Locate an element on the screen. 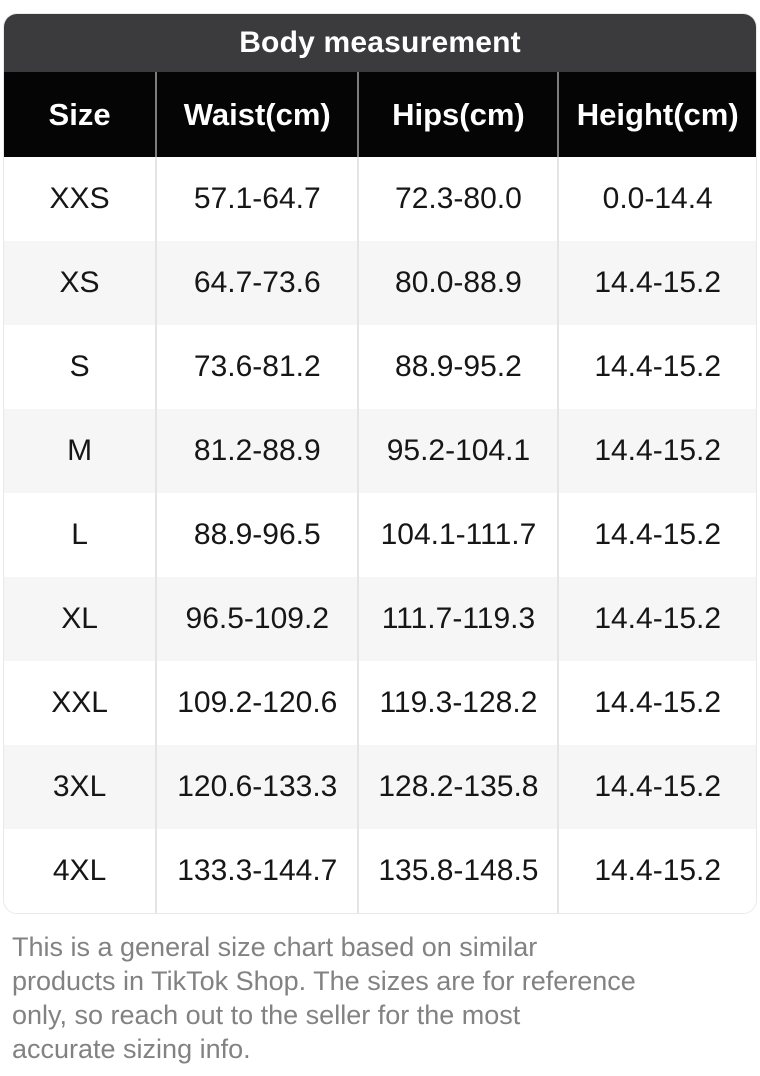  size-cell: XXS is located at coordinates (79, 198).